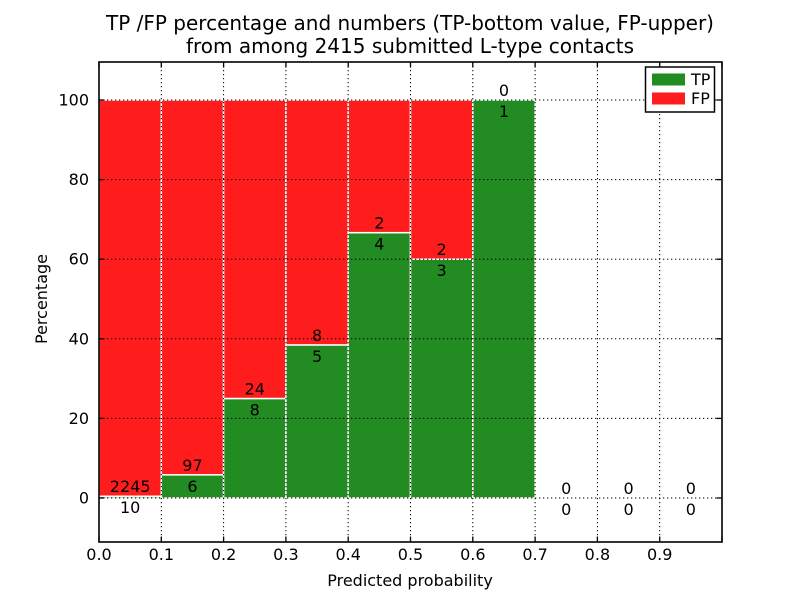  What do you see at coordinates (130, 507) in the screenshot?
I see `tp-count-label: 10` at bounding box center [130, 507].